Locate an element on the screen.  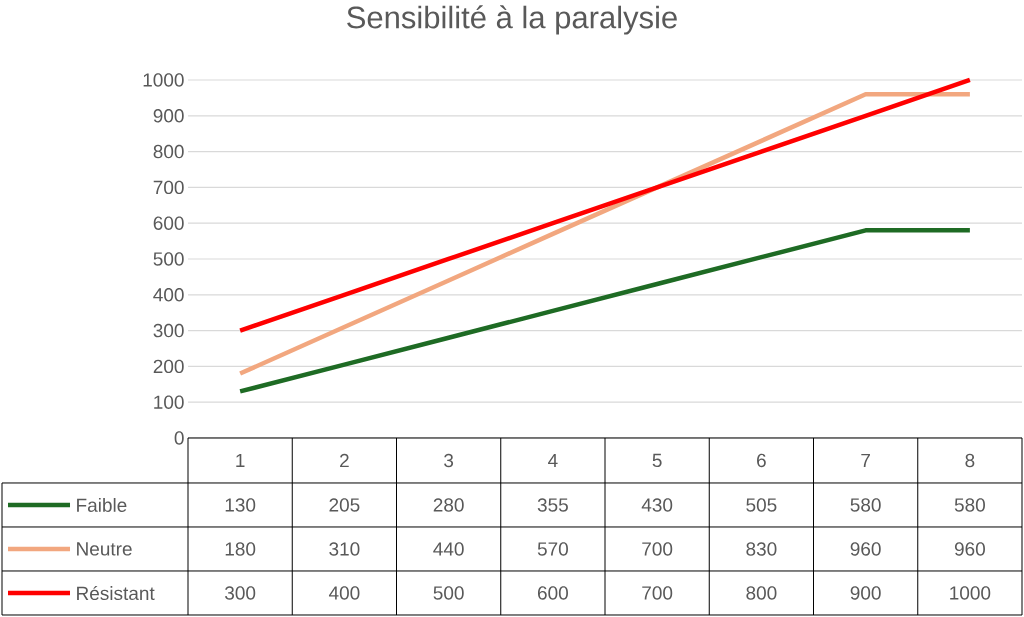
x-tick-label: 8 is located at coordinates (970, 460).